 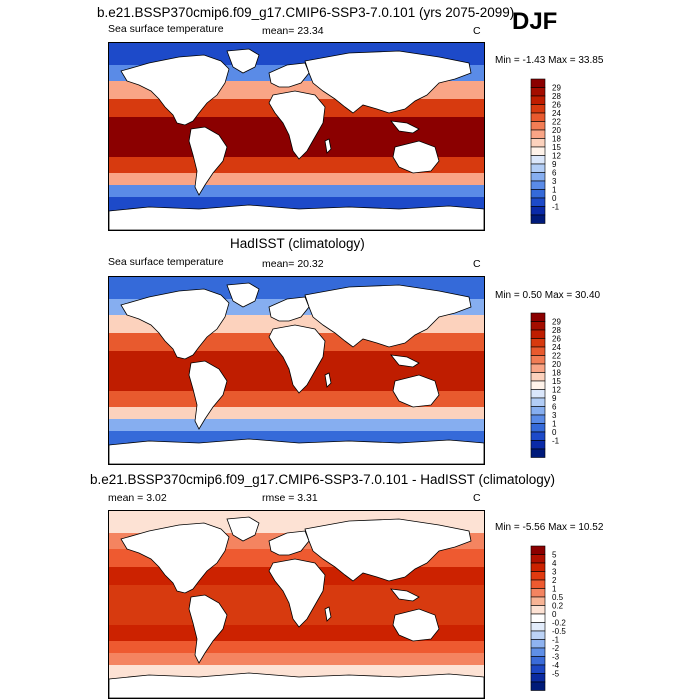 I want to click on colorbar-tick-label: 22, so click(x=556, y=356).